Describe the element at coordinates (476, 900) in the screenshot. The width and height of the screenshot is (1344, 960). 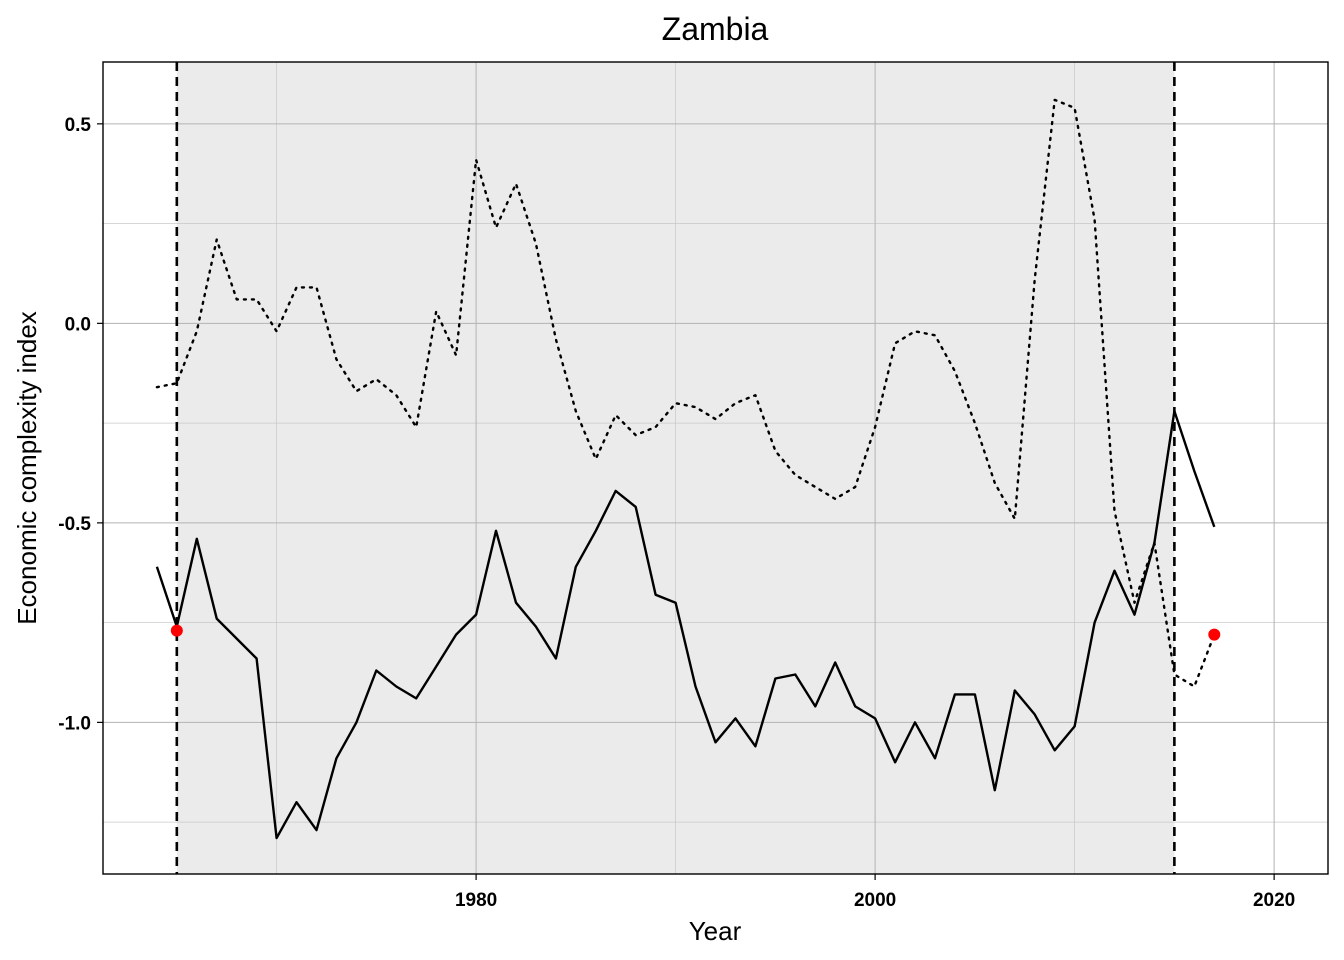
I see `x-tick-label: 1980` at that location.